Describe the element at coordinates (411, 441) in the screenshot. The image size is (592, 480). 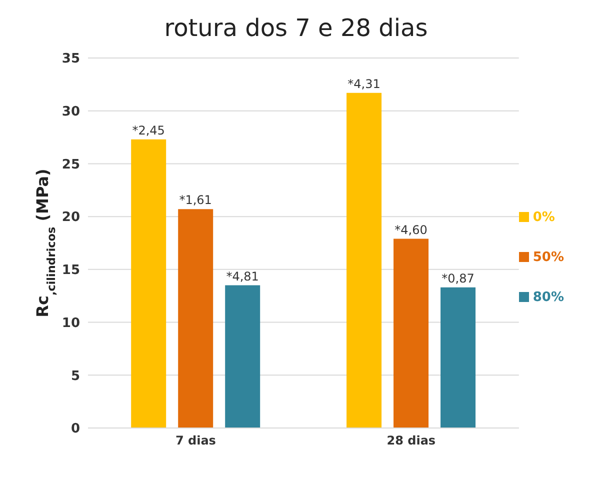
I see `x-tick-label: 28 dias` at that location.